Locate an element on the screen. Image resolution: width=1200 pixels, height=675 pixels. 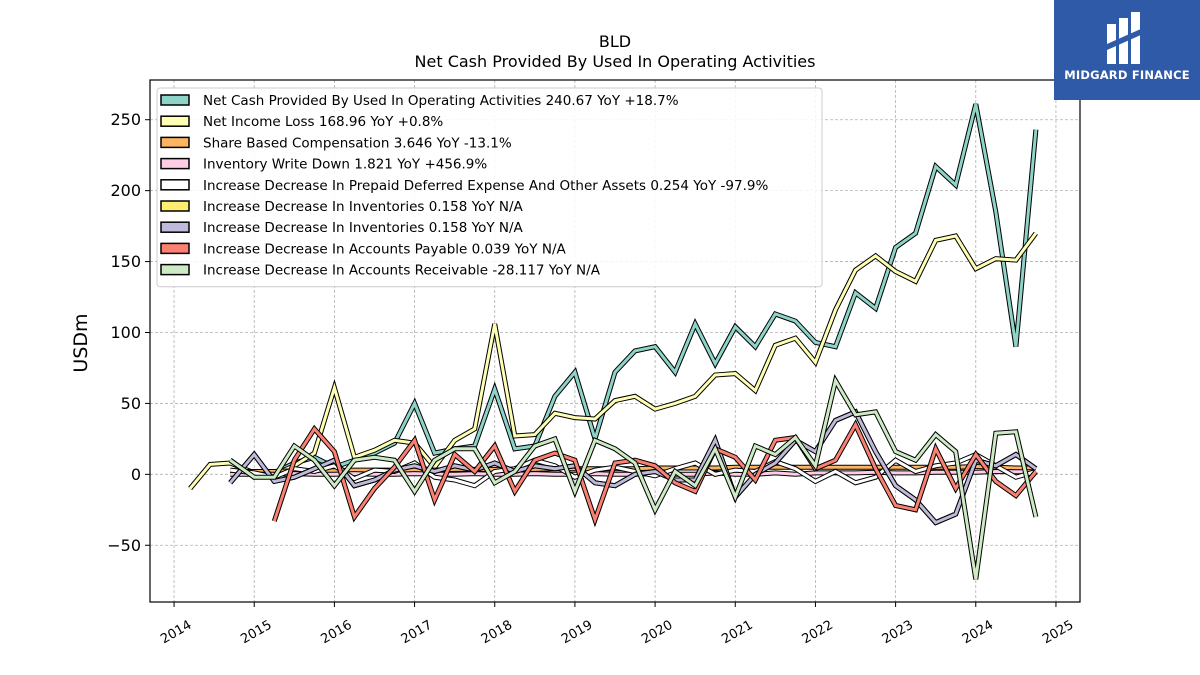
x-tick-label: 2025 is located at coordinates (1058, 633).